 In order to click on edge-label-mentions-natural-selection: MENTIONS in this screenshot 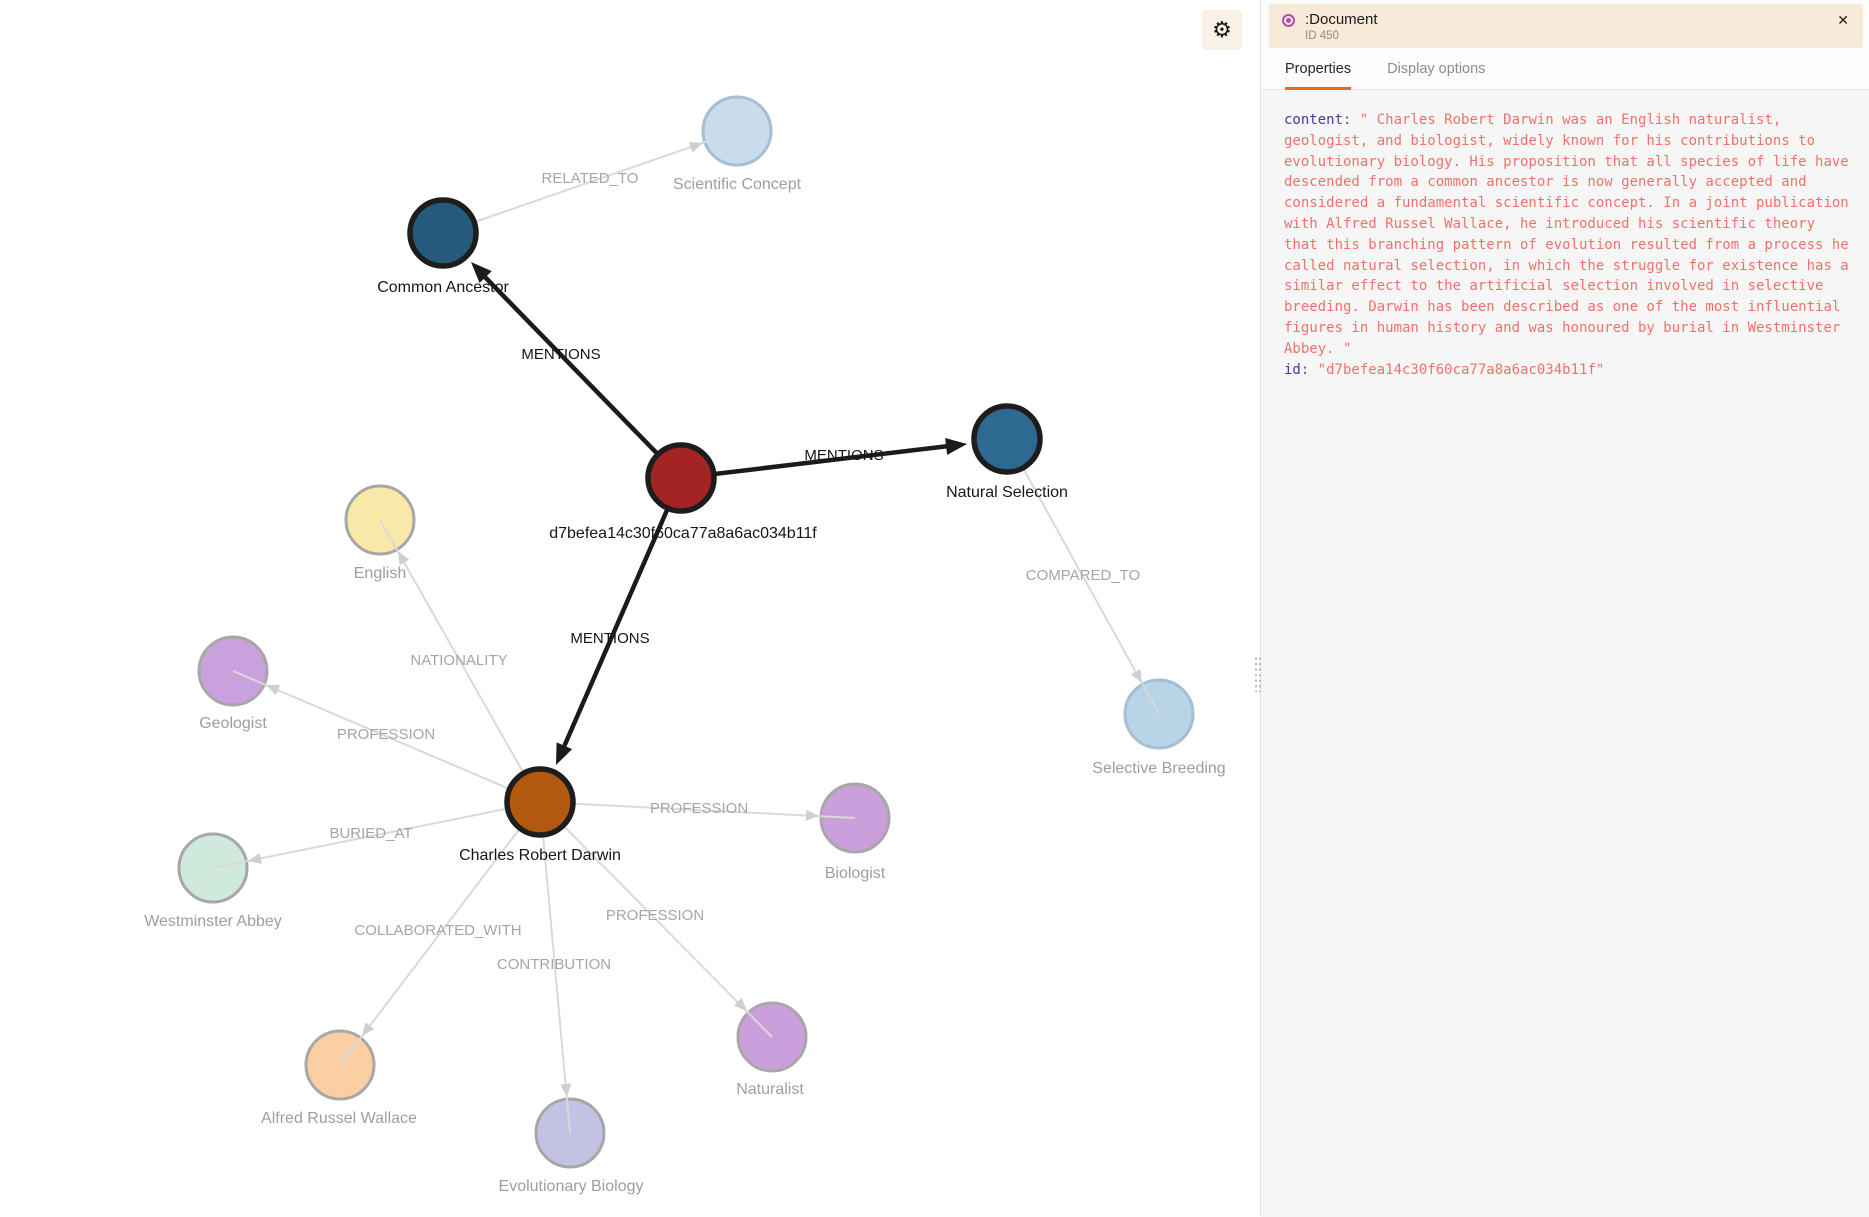, I will do `click(843, 455)`.